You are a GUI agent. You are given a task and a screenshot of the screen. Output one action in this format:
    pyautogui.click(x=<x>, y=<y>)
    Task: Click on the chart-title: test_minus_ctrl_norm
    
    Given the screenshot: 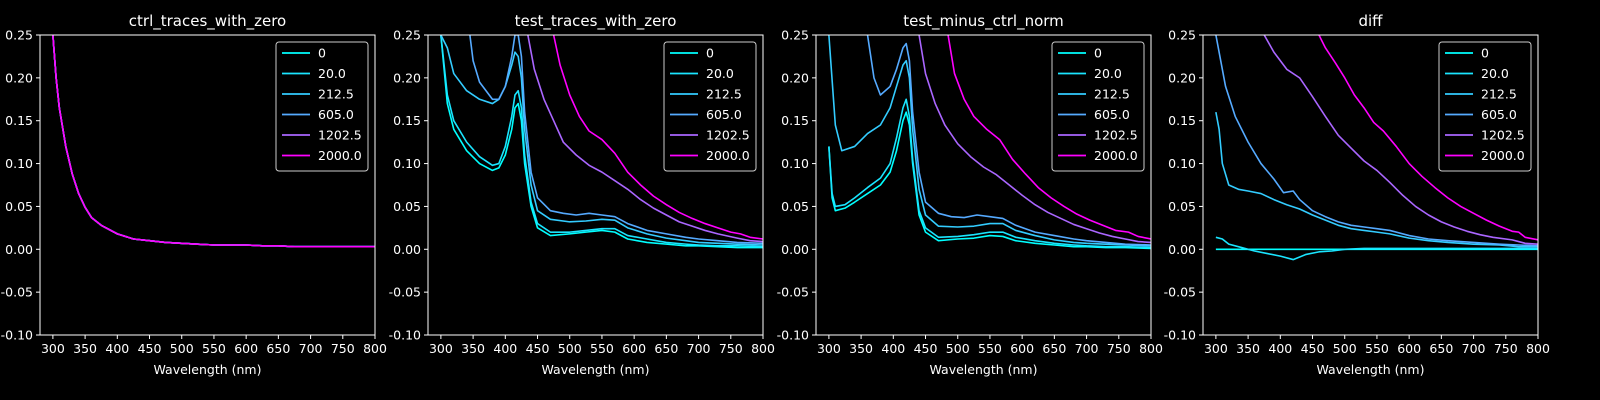 What is the action you would take?
    pyautogui.click(x=983, y=21)
    